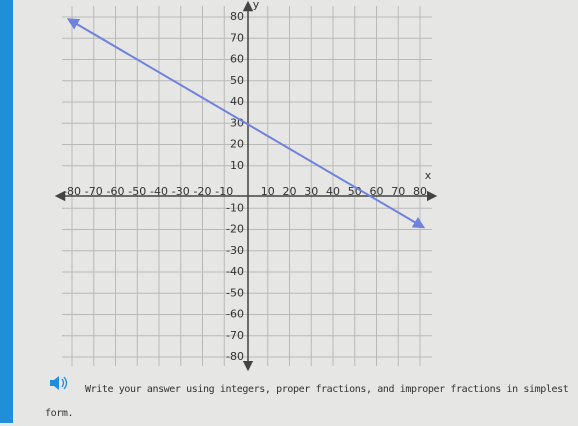  Describe the element at coordinates (237, 80) in the screenshot. I see `y-tick-label: 50` at that location.